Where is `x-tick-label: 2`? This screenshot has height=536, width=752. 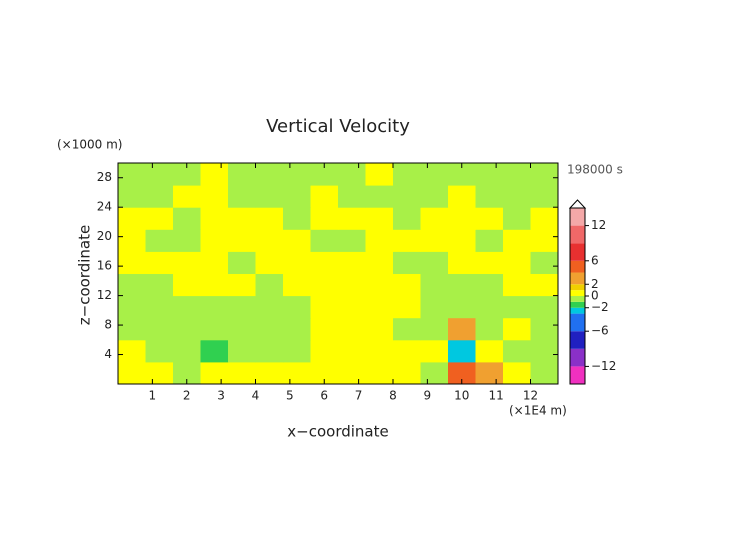
x-tick-label: 2 is located at coordinates (187, 396).